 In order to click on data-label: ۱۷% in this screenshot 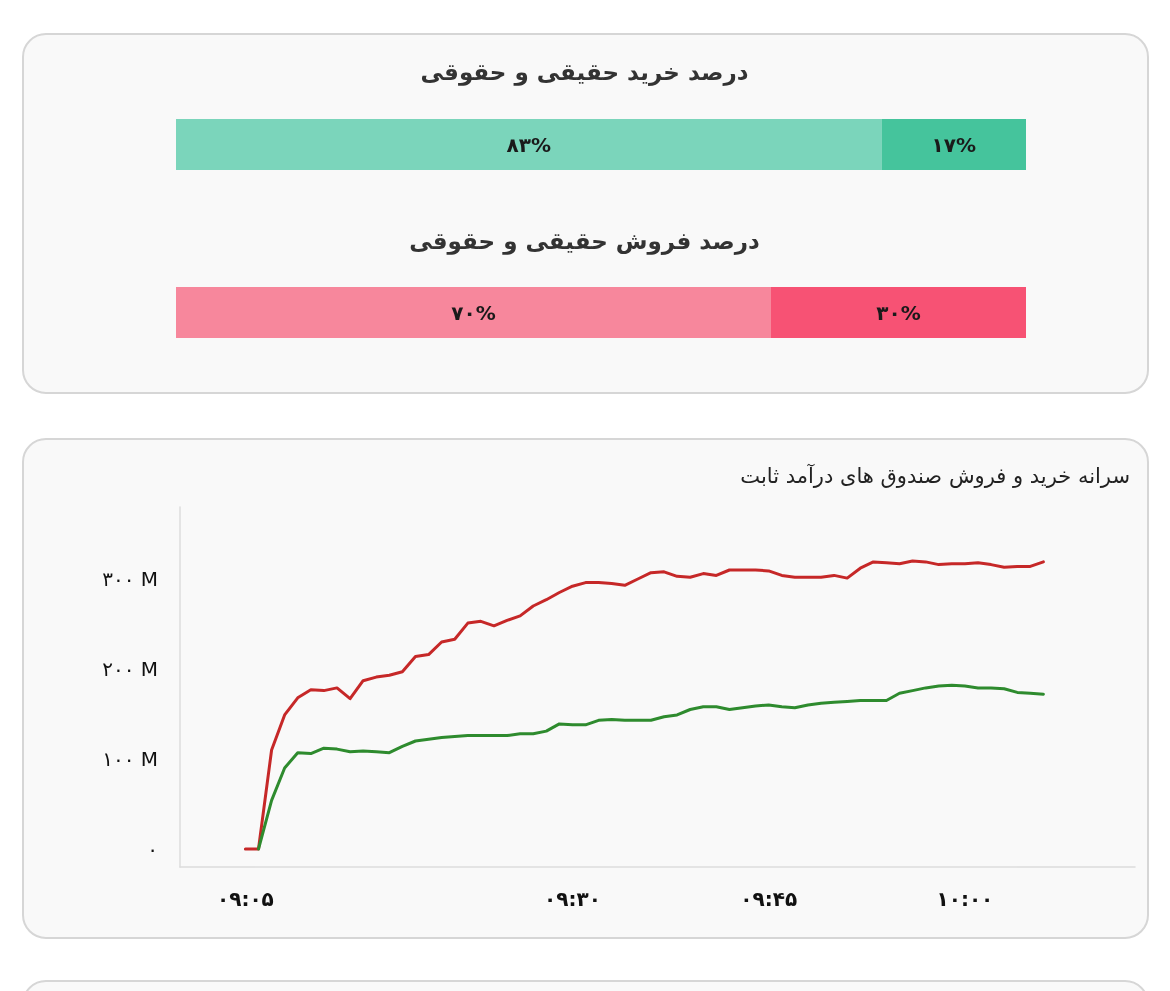, I will do `click(953, 144)`.